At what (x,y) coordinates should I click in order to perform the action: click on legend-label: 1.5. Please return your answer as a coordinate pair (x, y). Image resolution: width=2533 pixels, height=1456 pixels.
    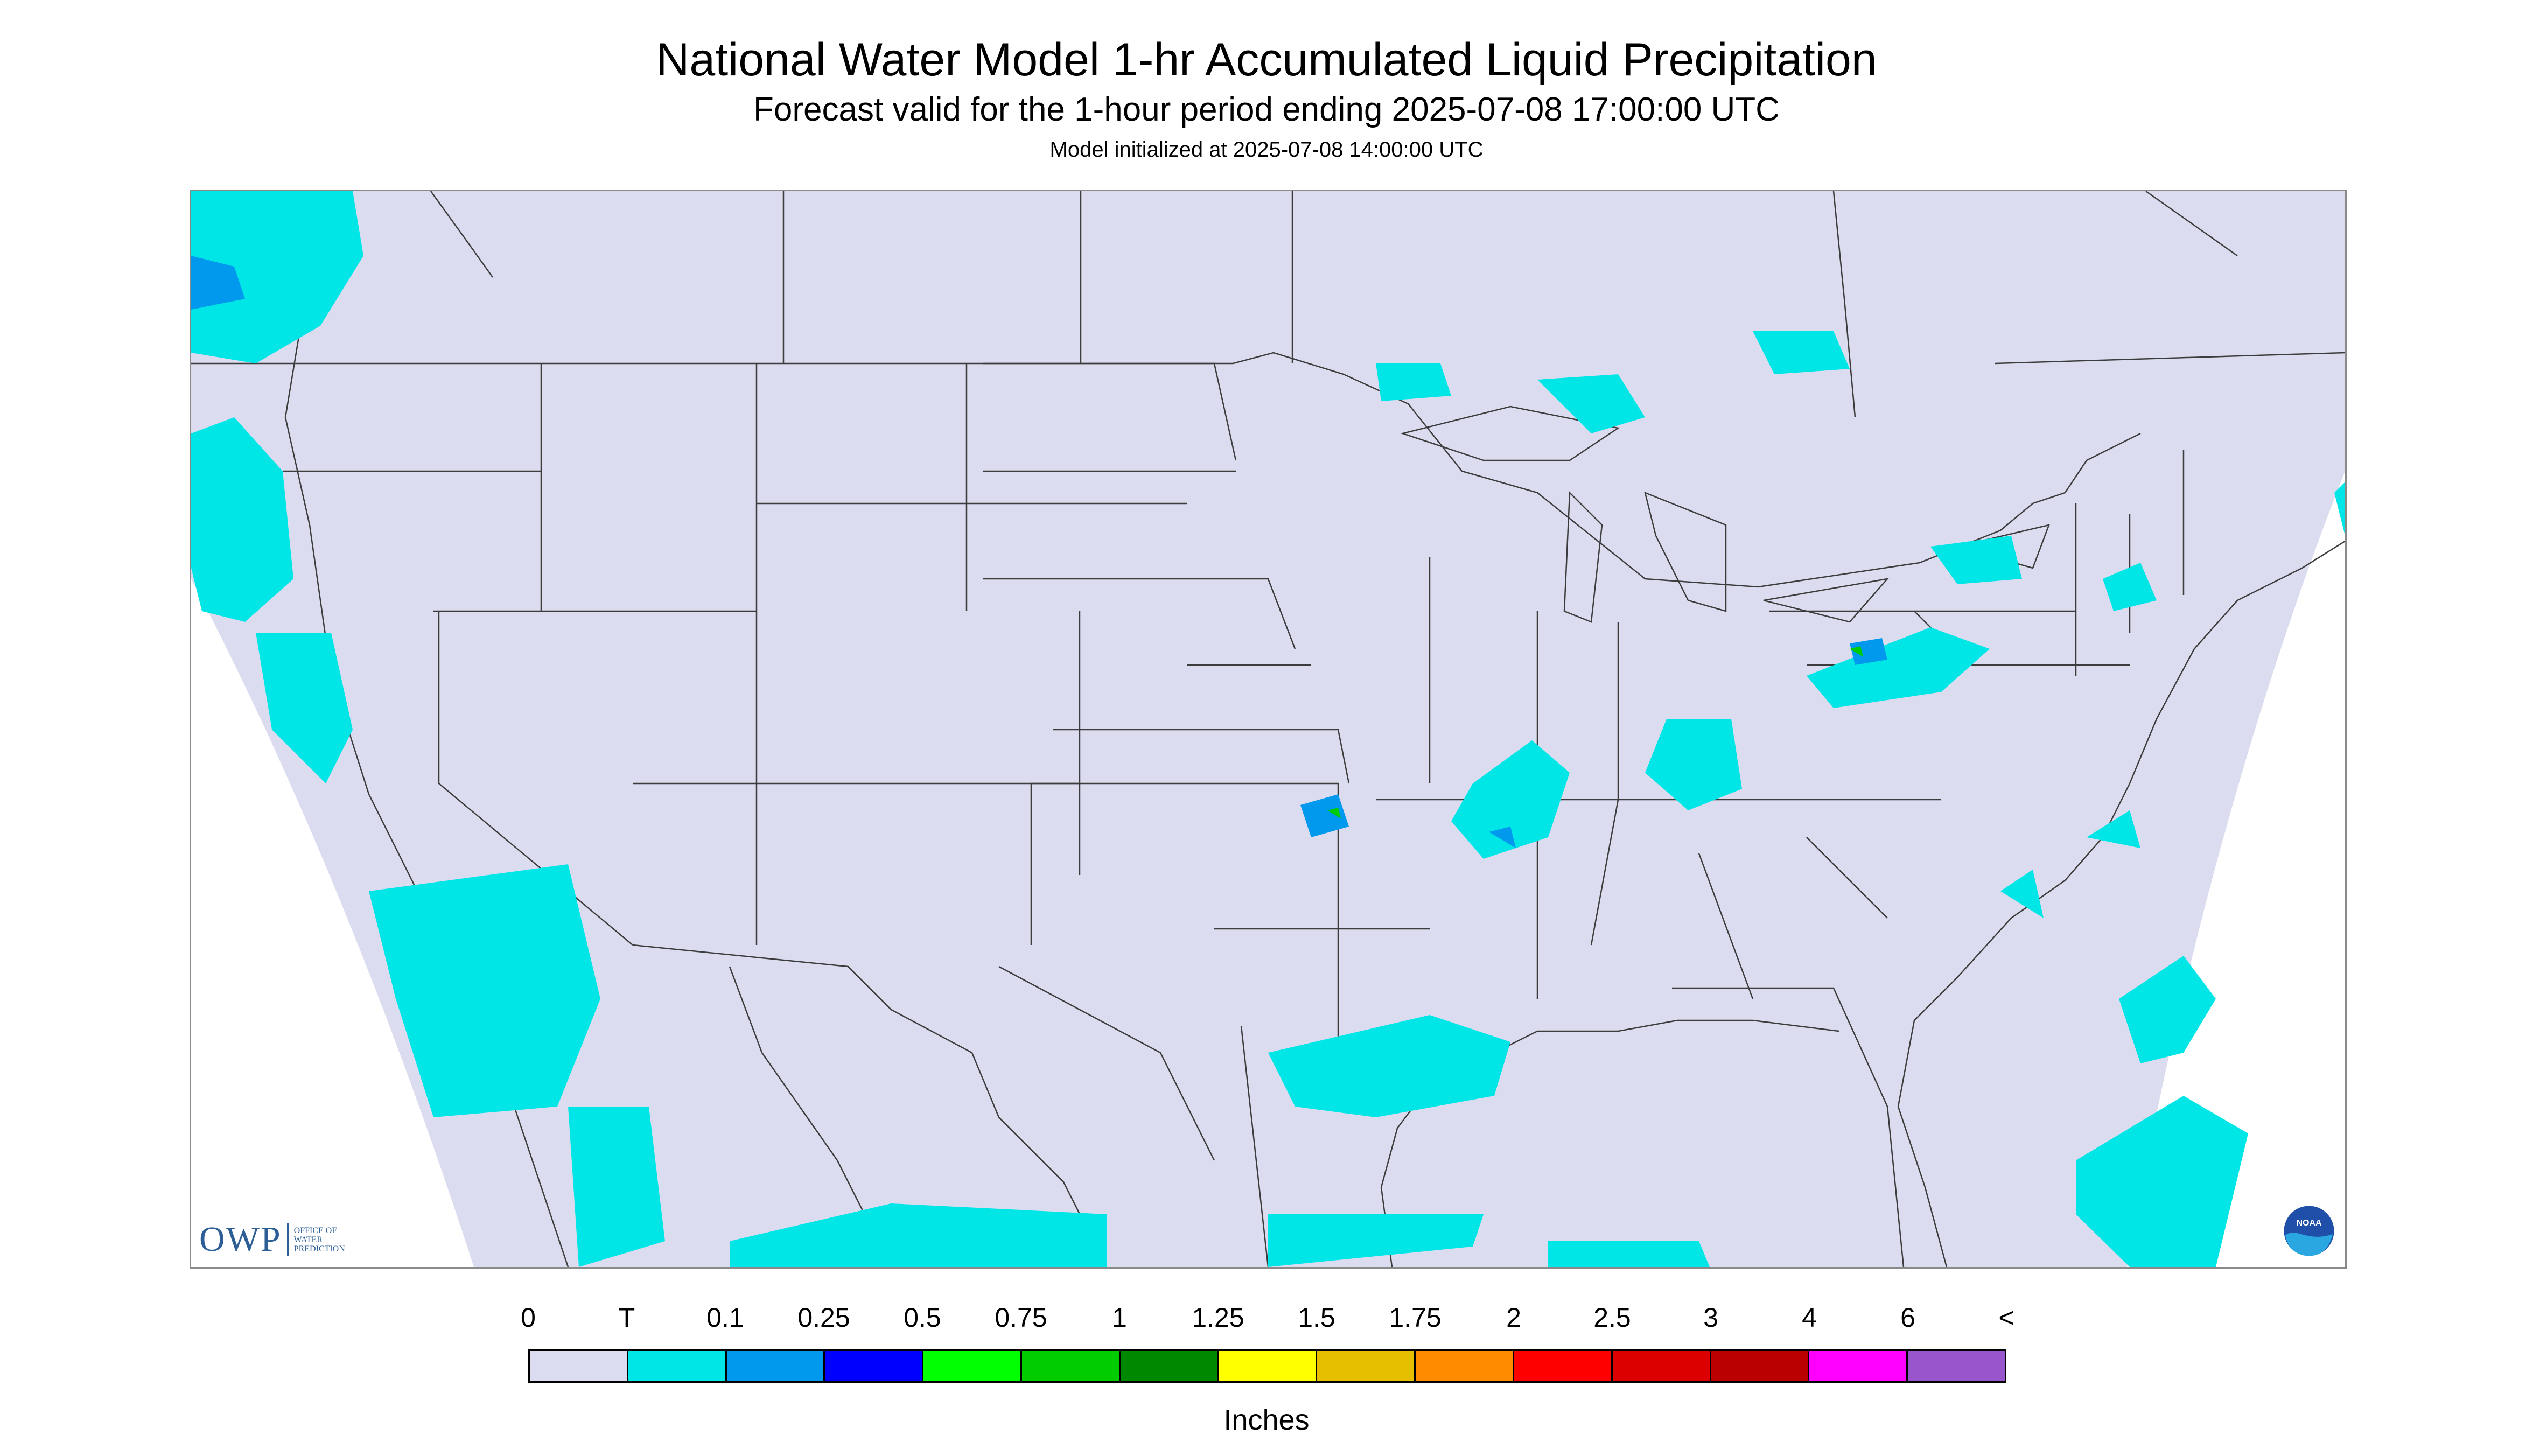
    Looking at the image, I should click on (1316, 1318).